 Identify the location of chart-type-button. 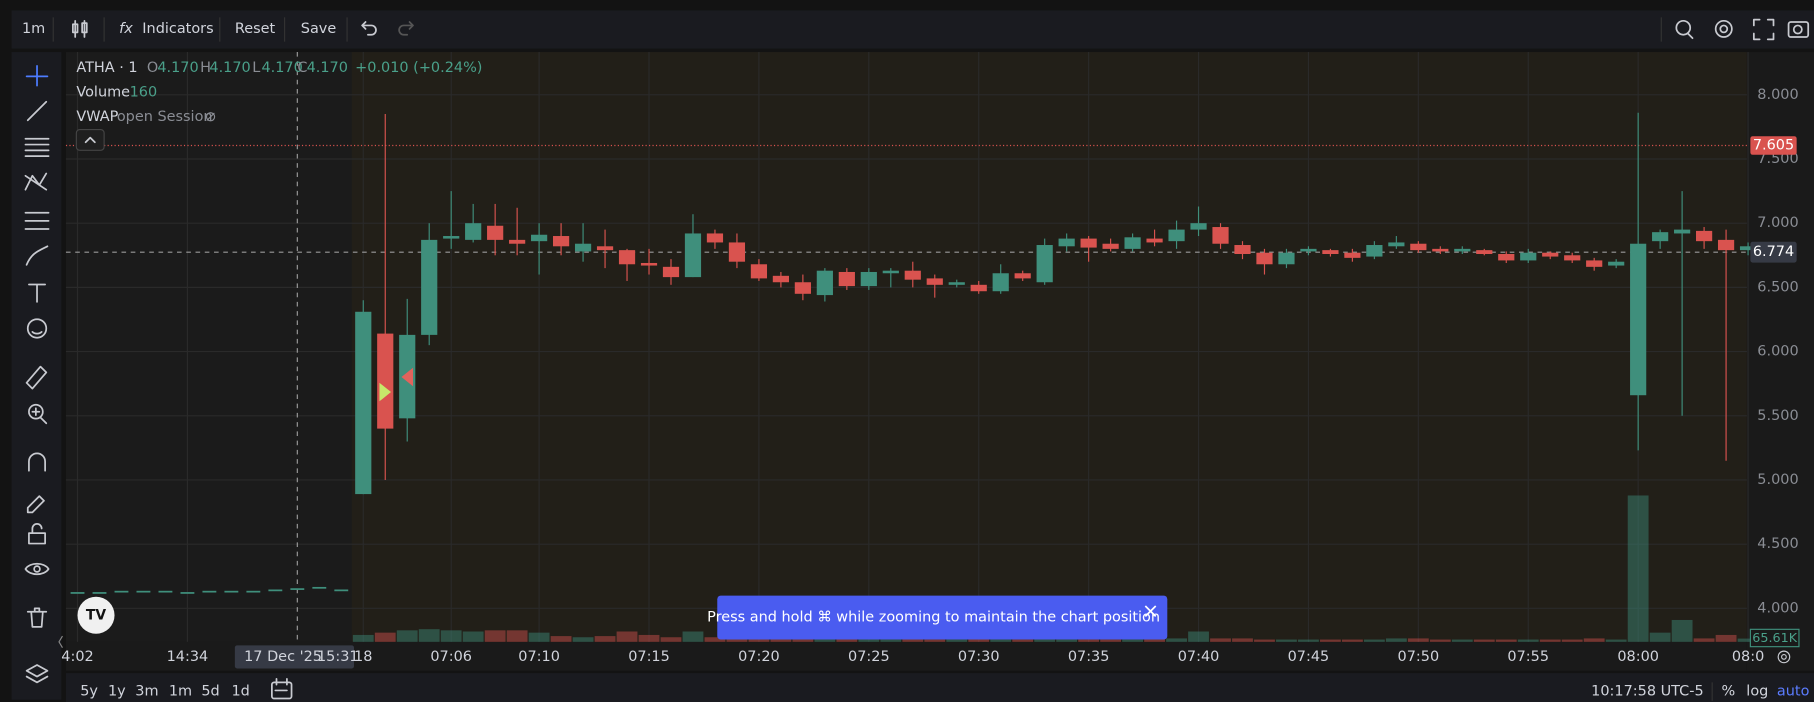
(80, 28).